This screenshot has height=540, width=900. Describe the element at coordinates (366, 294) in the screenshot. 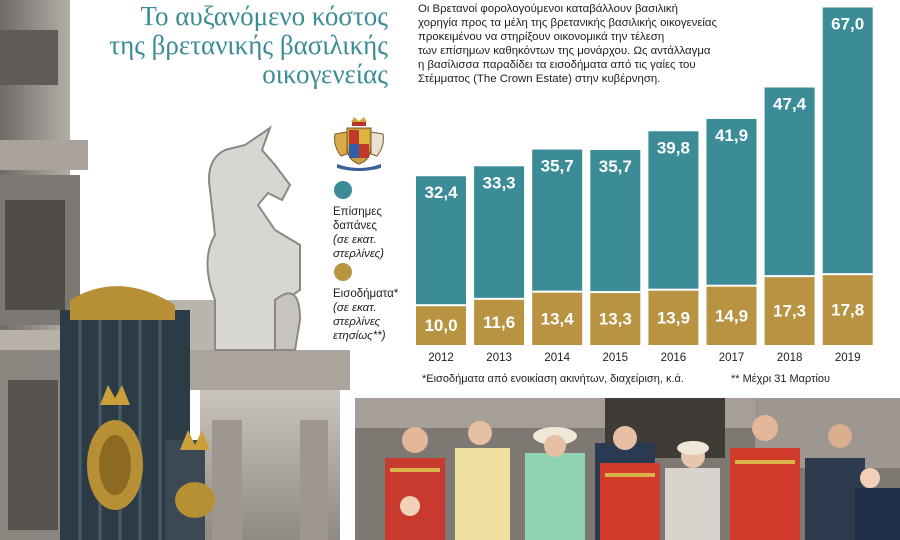

I see `legend-label: Εισοδήματα*` at that location.